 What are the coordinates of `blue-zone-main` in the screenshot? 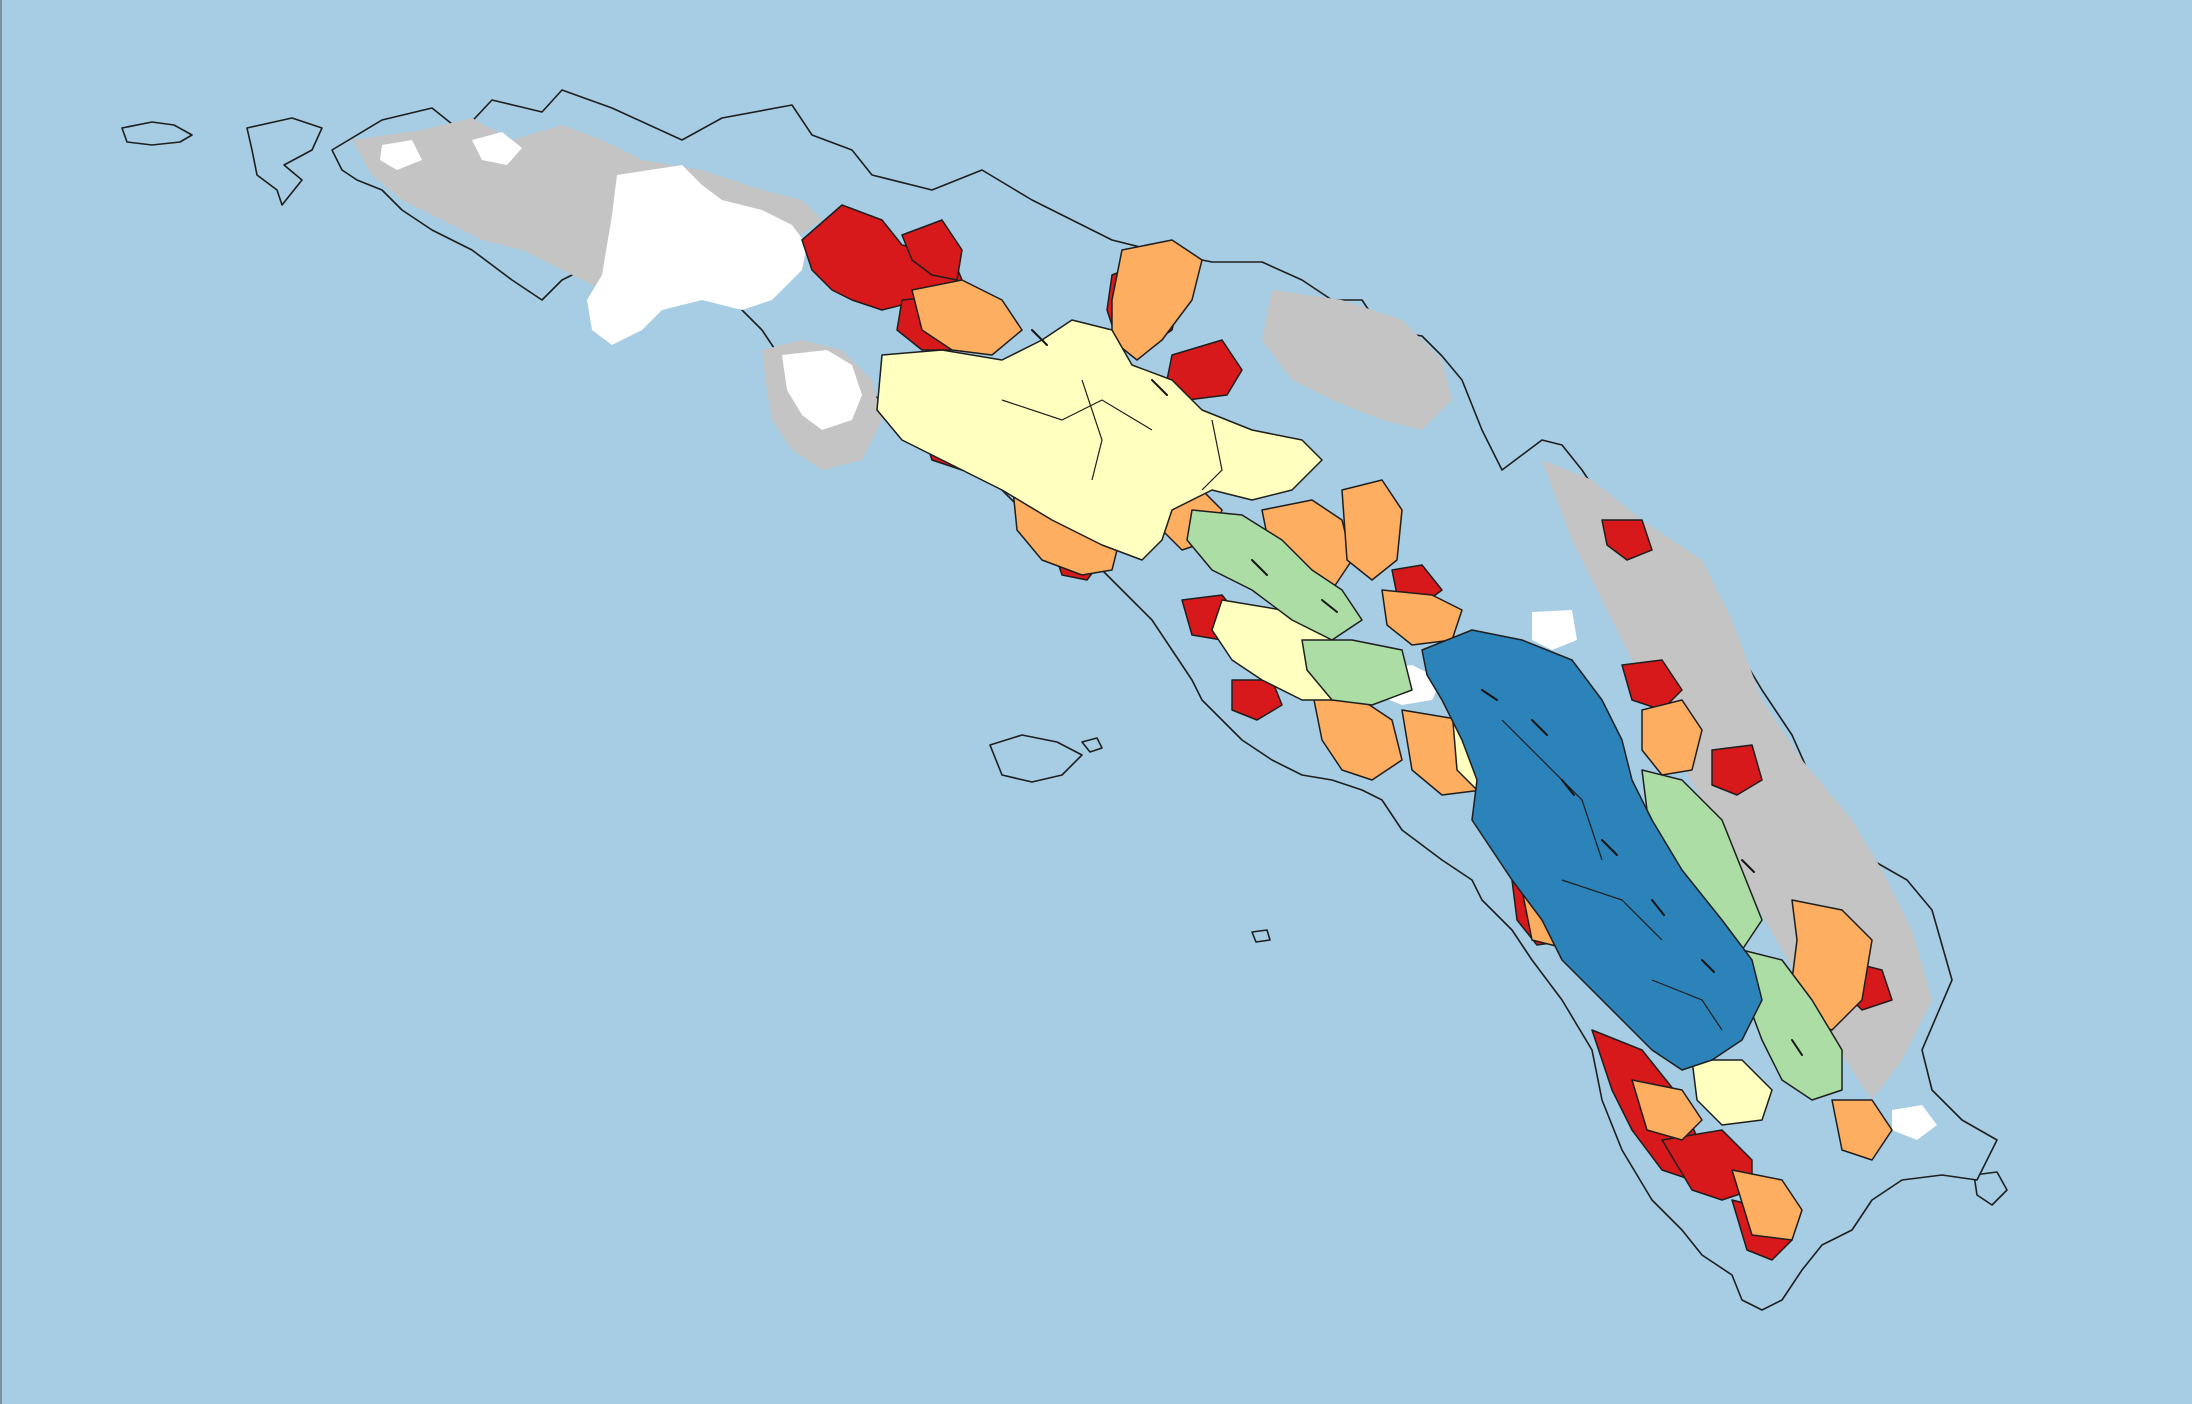 It's located at (1592, 850).